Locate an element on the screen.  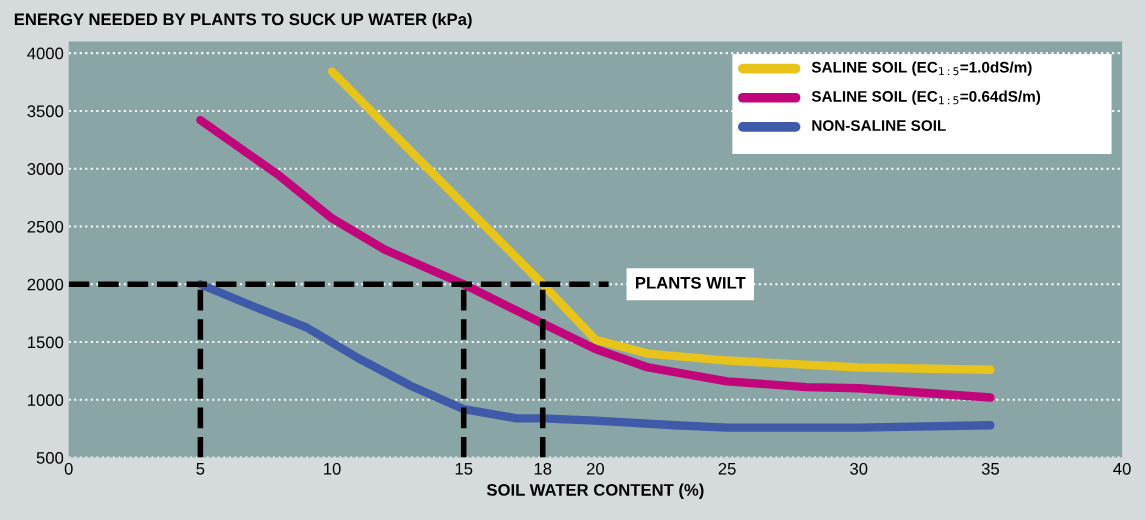
y-axis-title: ENERGY NEEDED BY PLANTS TO SUCK UP WATER (kPa) is located at coordinates (243, 21).